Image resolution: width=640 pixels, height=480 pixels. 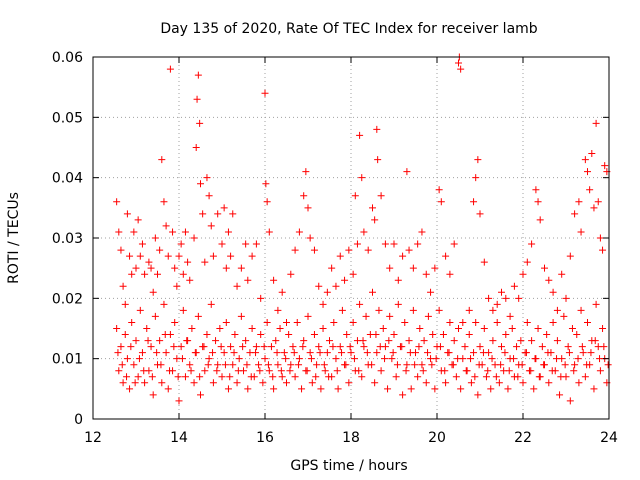 What do you see at coordinates (14, 238) in the screenshot?
I see `y-axis-label: ROTI / TECUs` at bounding box center [14, 238].